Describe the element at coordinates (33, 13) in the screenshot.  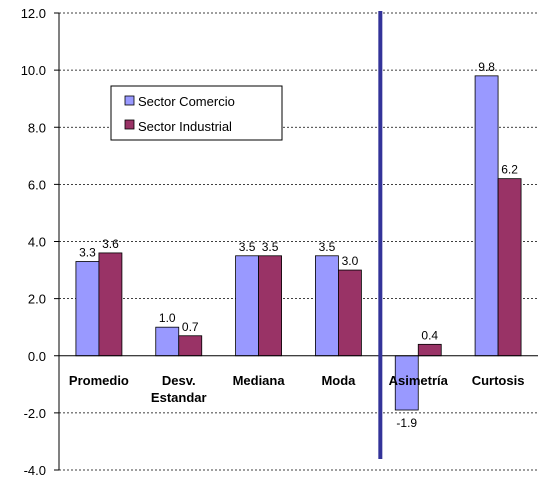
I see `y-tick-label: 12.0` at that location.